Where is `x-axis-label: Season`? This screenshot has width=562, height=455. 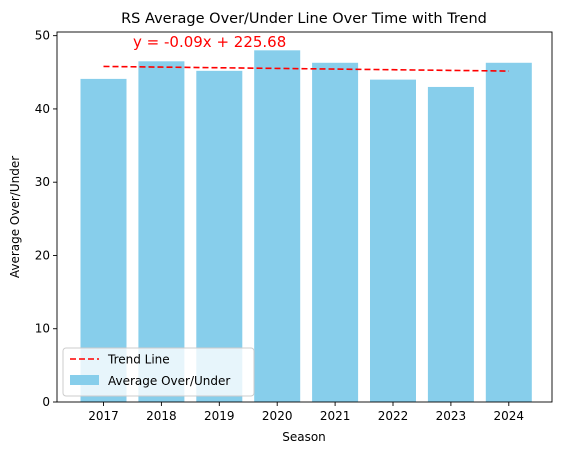 x-axis-label: Season is located at coordinates (304, 437).